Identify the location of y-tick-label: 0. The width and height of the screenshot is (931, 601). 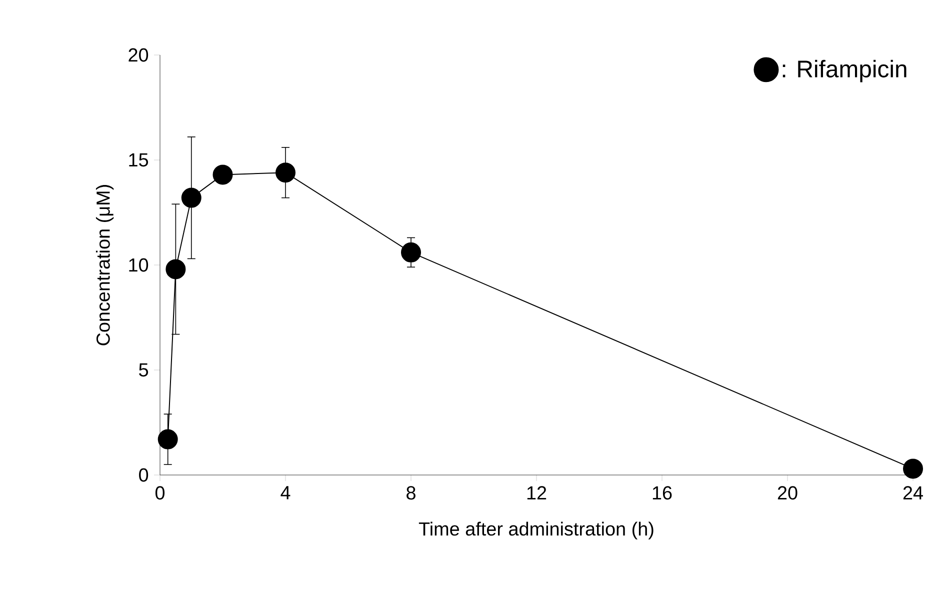
(143, 475).